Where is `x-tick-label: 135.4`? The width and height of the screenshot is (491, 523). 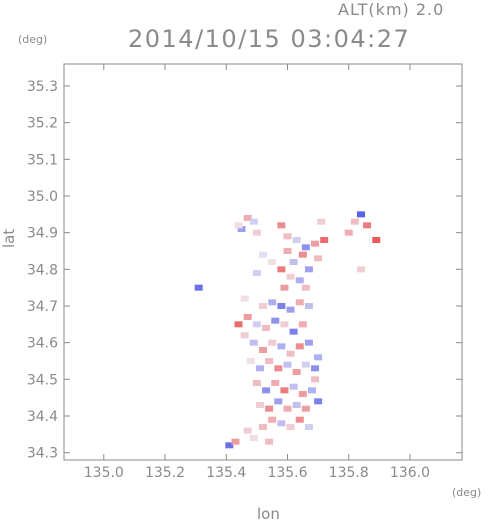
x-tick-label: 135.4 is located at coordinates (226, 473).